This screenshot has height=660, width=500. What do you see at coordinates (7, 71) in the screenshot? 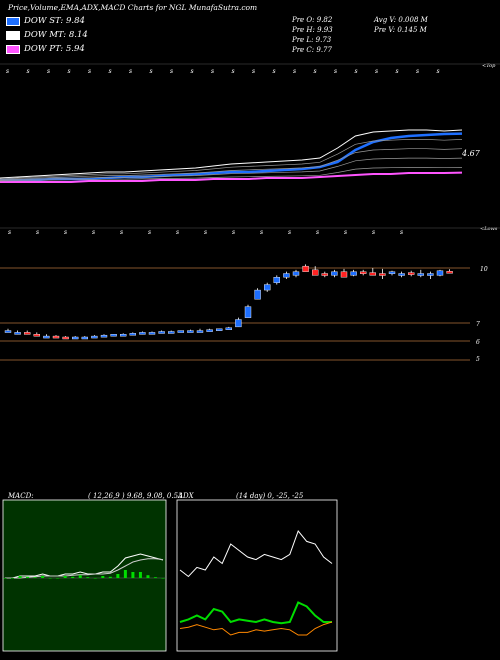
I see `top-date-label-0: s` at bounding box center [7, 71].